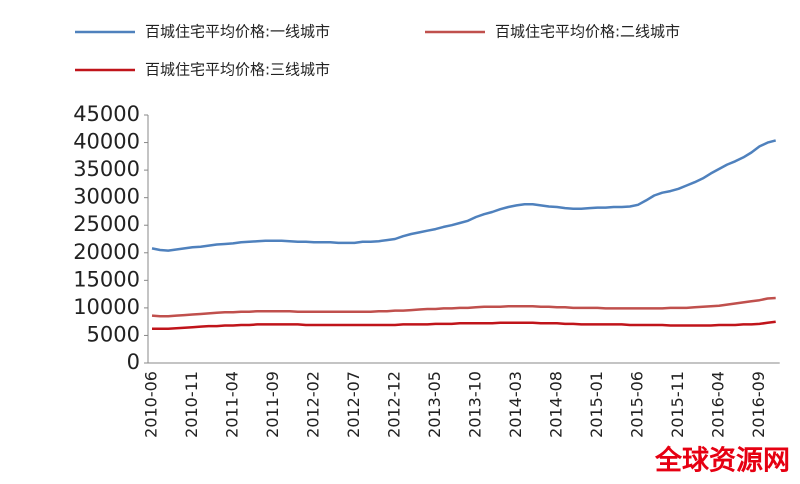 The width and height of the screenshot is (800, 484). What do you see at coordinates (113, 334) in the screenshot?
I see `y-tick-label: 5000` at bounding box center [113, 334].